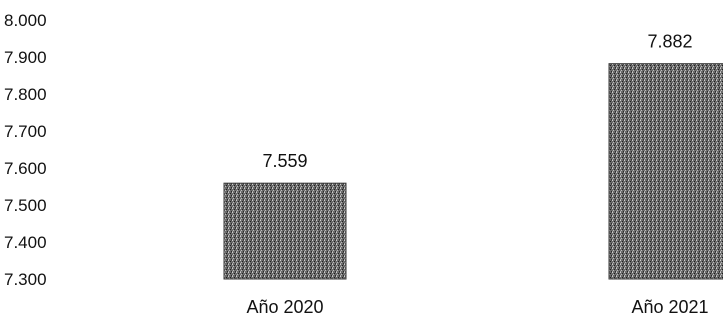 This screenshot has height=325, width=723. I want to click on y-tick-label: 7.500, so click(25, 205).